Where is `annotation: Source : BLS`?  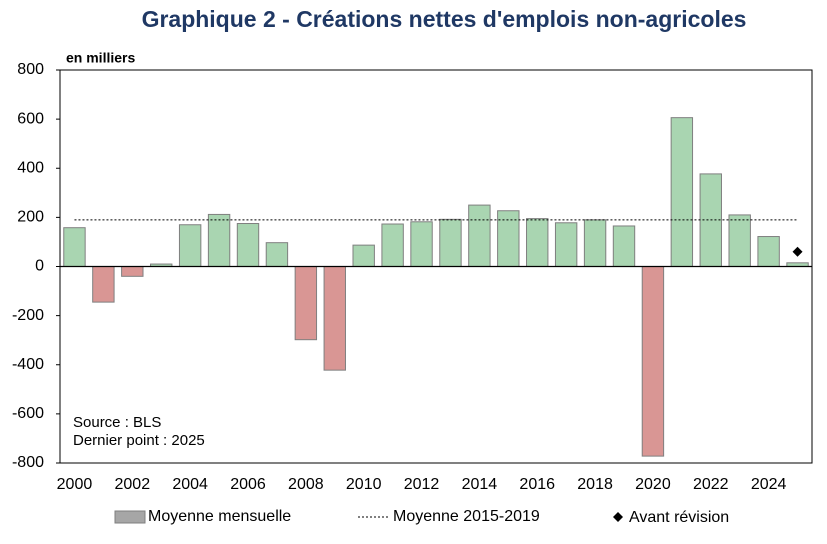 annotation: Source : BLS is located at coordinates (117, 422).